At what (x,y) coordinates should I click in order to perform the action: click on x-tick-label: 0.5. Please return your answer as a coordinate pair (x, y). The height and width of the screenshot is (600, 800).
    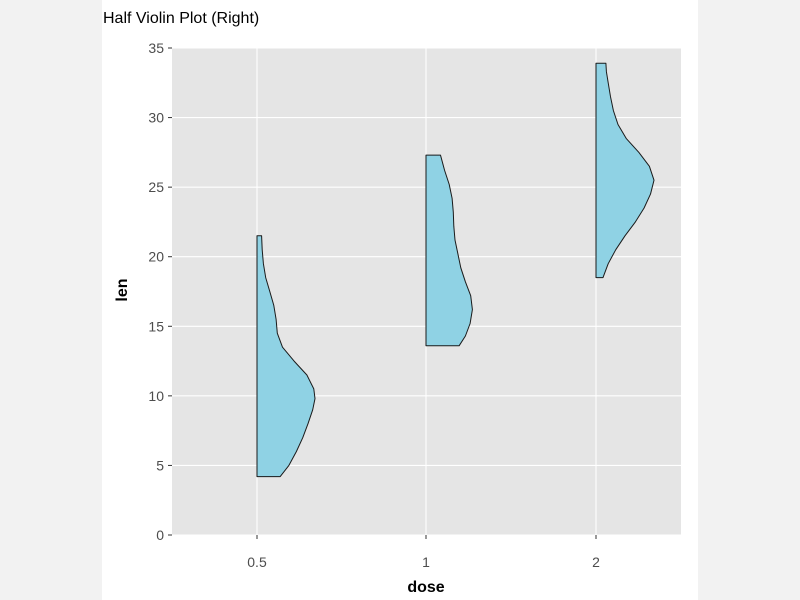
    Looking at the image, I should click on (257, 562).